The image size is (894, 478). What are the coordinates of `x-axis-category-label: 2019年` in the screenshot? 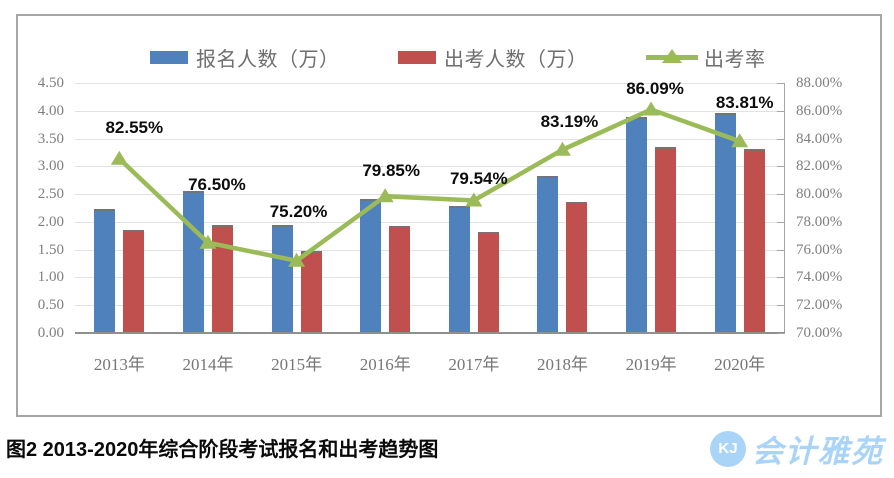 It's located at (651, 364).